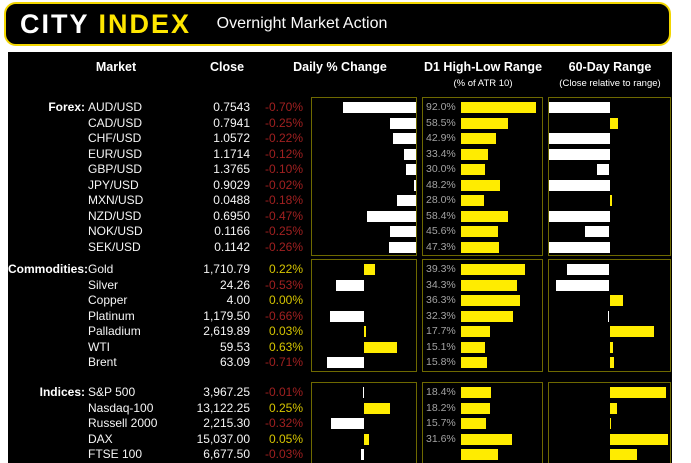 The image size is (691, 463). Describe the element at coordinates (116, 67) in the screenshot. I see `column-header-market: Market` at that location.